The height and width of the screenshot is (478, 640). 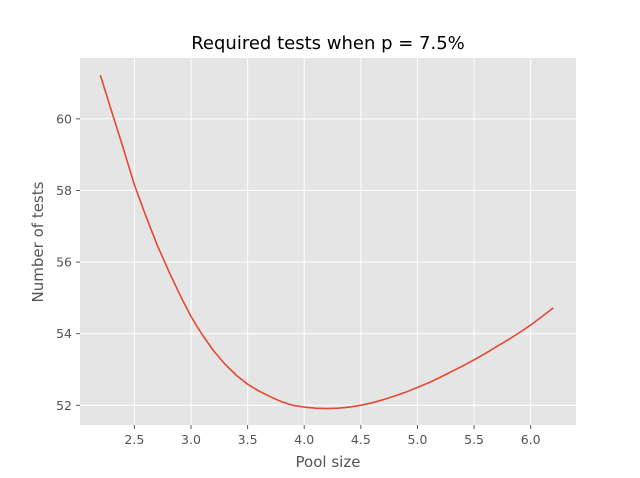 I want to click on y-tick-label: 58, so click(x=64, y=190).